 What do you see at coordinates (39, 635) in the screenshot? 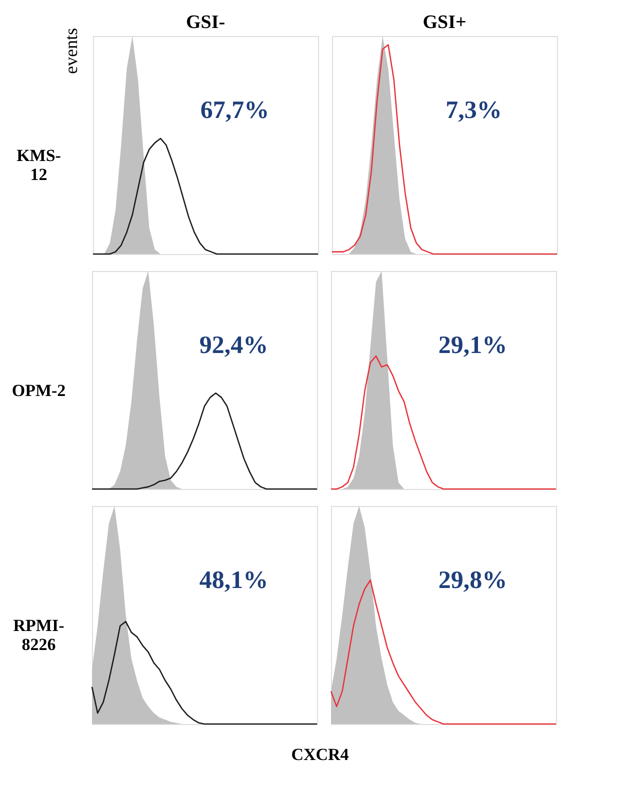
I see `y-axis-title: RPMI-8226` at bounding box center [39, 635].